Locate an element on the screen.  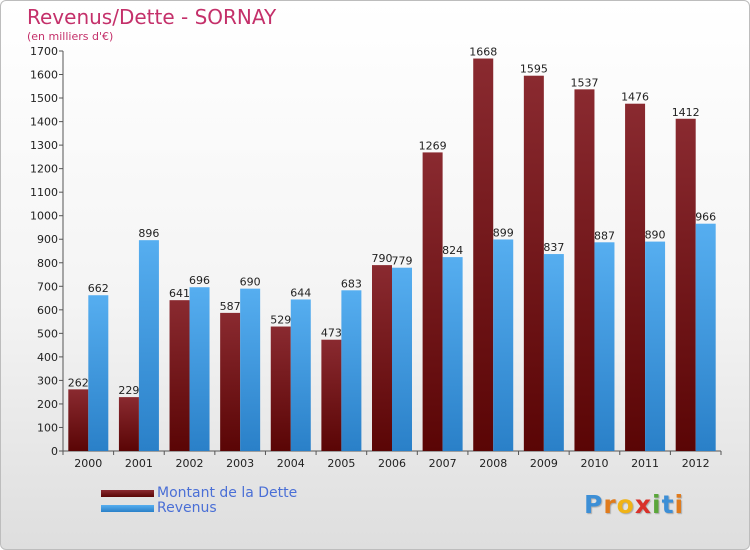
data-label-revenus: 683 is located at coordinates (351, 283).